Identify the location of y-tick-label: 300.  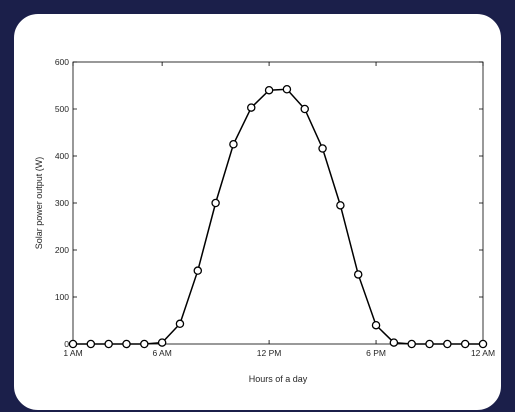
(62, 203).